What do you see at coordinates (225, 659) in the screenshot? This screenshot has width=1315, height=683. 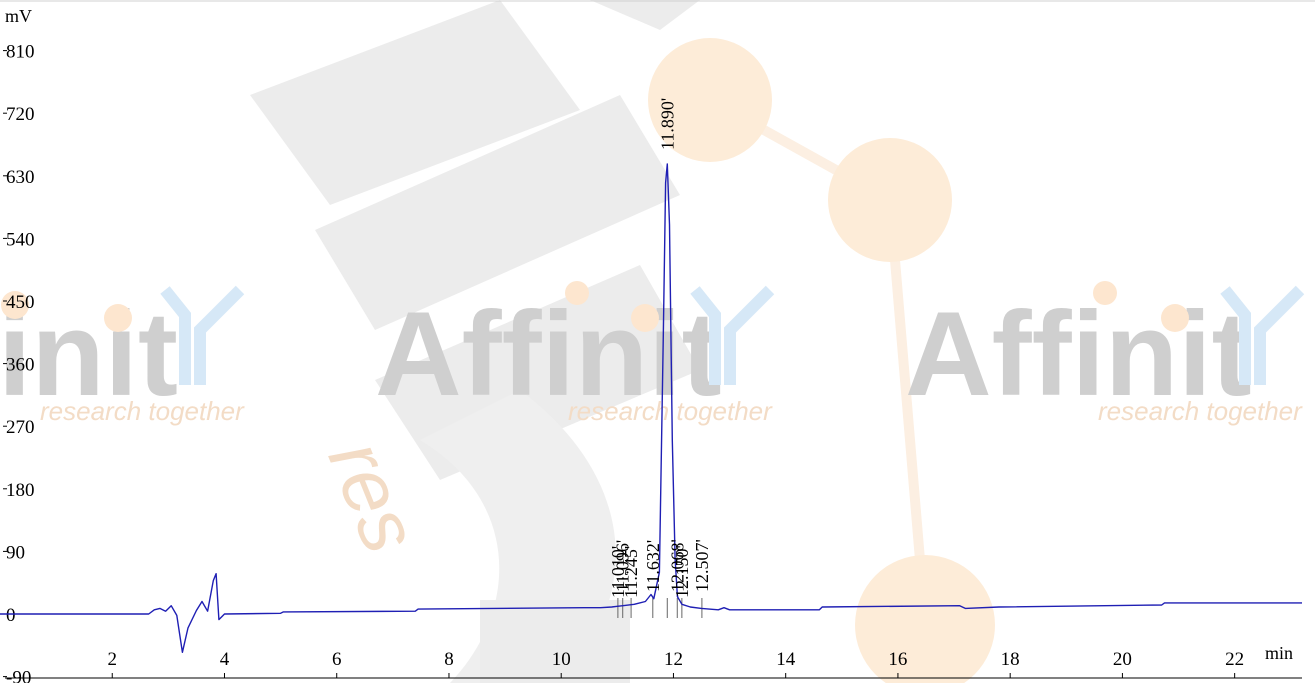 I see `x-tick-label: 4` at bounding box center [225, 659].